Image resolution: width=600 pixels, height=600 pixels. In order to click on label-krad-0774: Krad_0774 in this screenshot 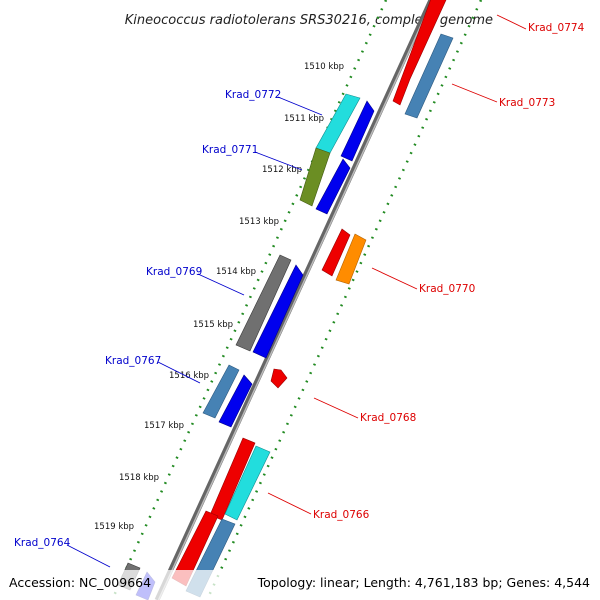, I will do `click(556, 28)`.